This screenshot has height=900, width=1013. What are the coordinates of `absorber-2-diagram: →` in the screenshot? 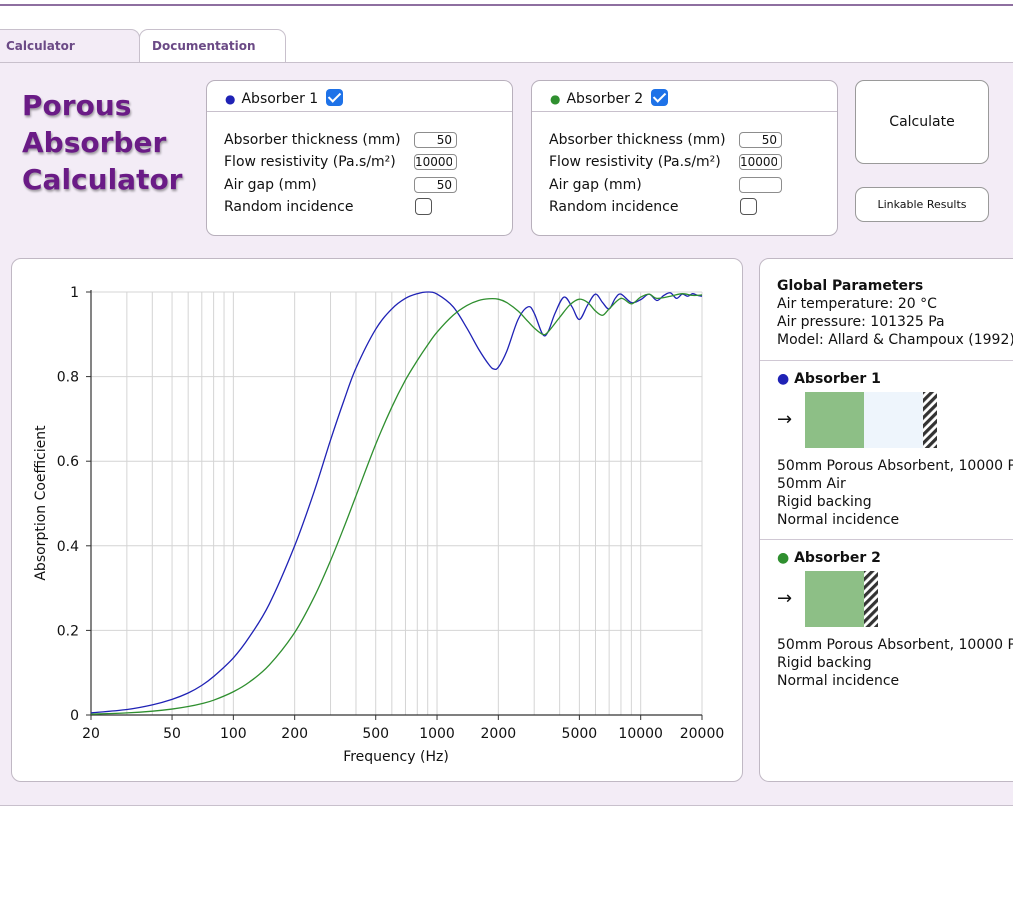 It's located at (827, 599).